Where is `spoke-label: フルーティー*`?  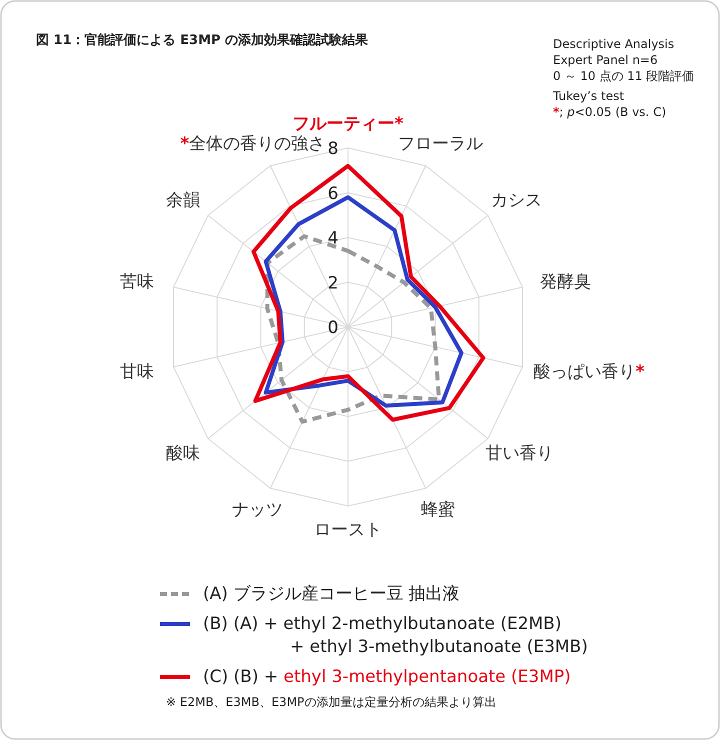 spoke-label: フルーティー* is located at coordinates (348, 124).